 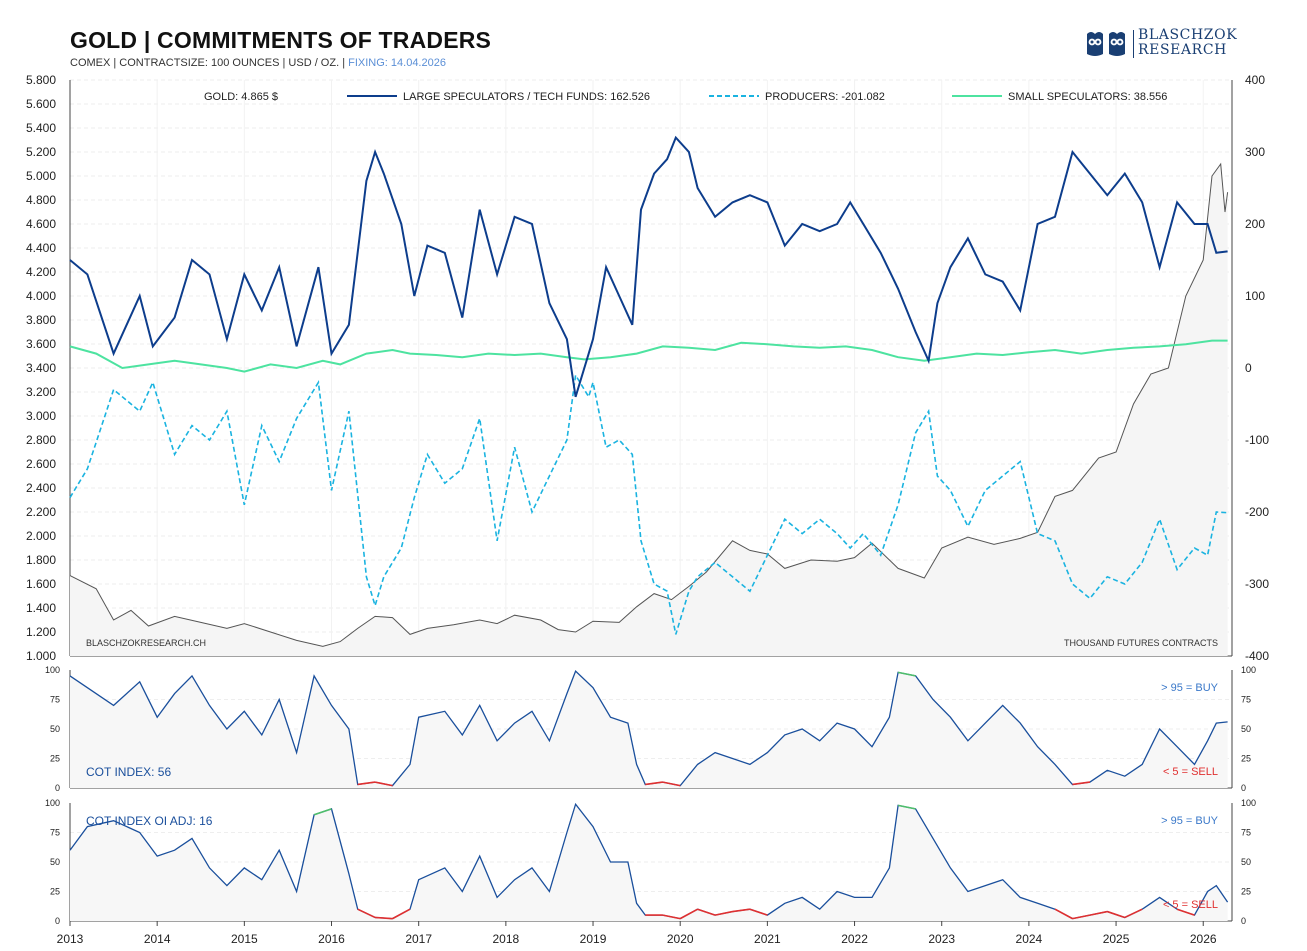 I want to click on y-right-tick-label: -100, so click(x=1257, y=440).